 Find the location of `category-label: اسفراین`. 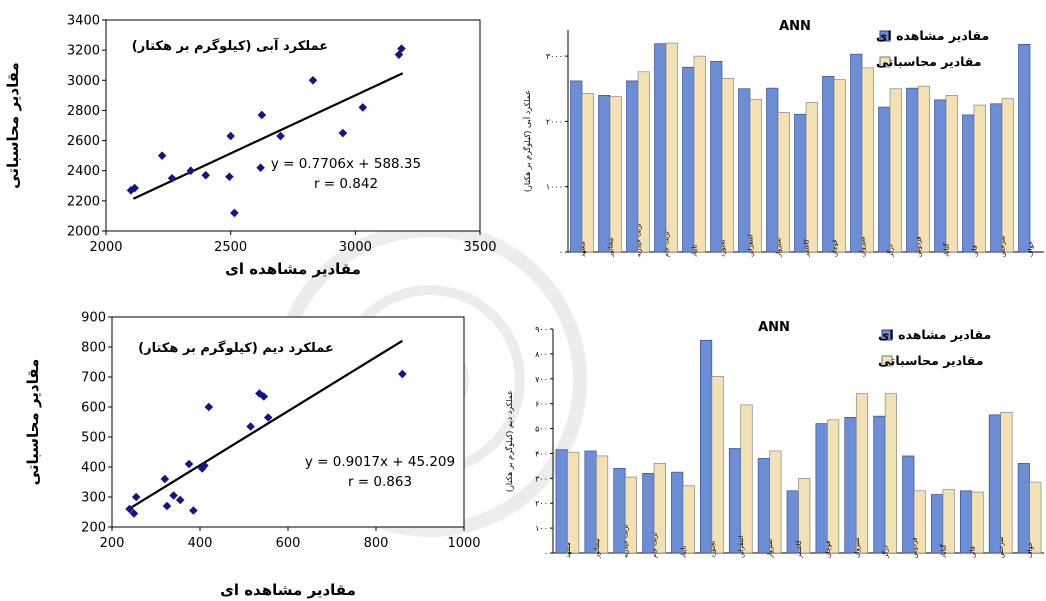

category-label: اسفراین is located at coordinates (741, 546).